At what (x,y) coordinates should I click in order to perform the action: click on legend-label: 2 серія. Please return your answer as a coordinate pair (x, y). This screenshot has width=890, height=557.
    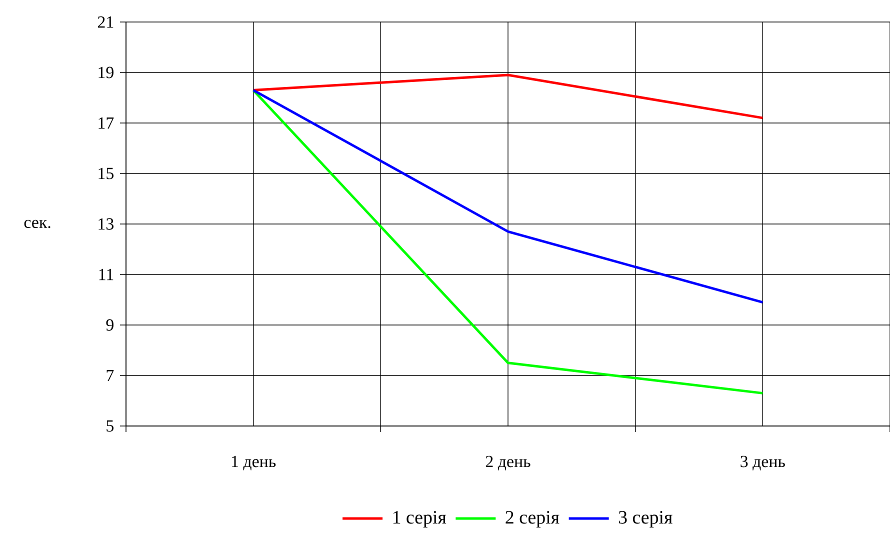
    Looking at the image, I should click on (533, 519).